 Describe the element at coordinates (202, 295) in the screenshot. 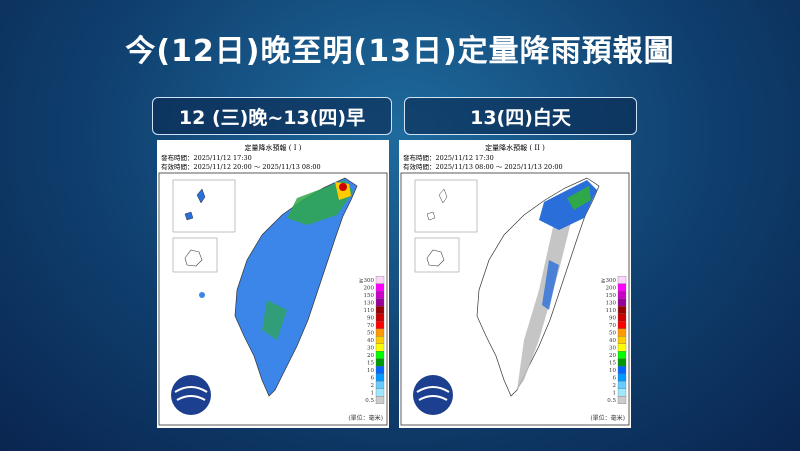

I see `islet` at that location.